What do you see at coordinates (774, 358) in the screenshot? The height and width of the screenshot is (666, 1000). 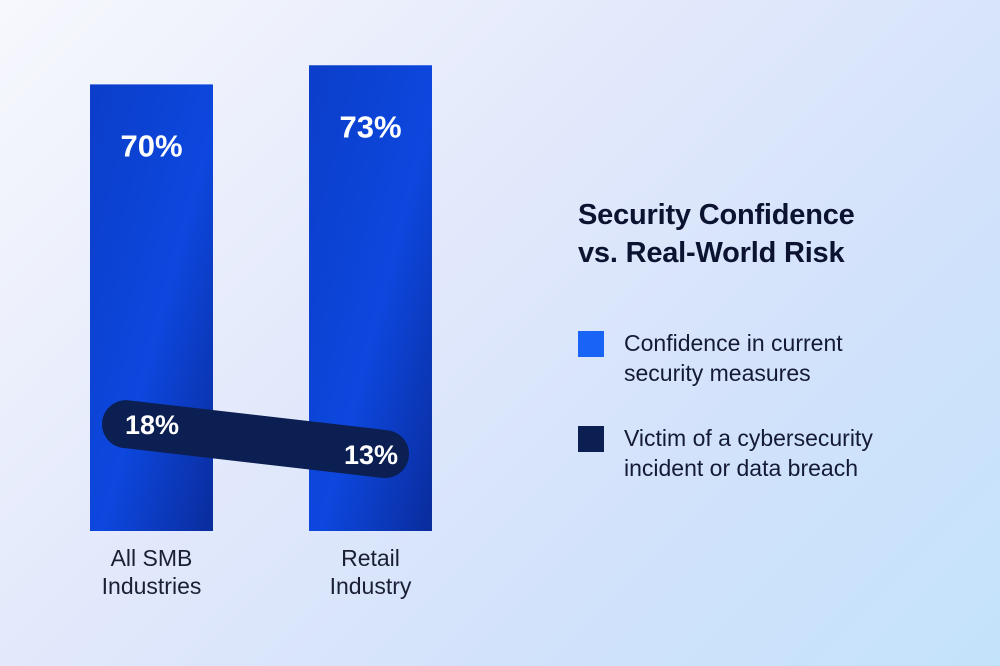 I see `legend-label-confidence: Confidence in current security measures` at bounding box center [774, 358].